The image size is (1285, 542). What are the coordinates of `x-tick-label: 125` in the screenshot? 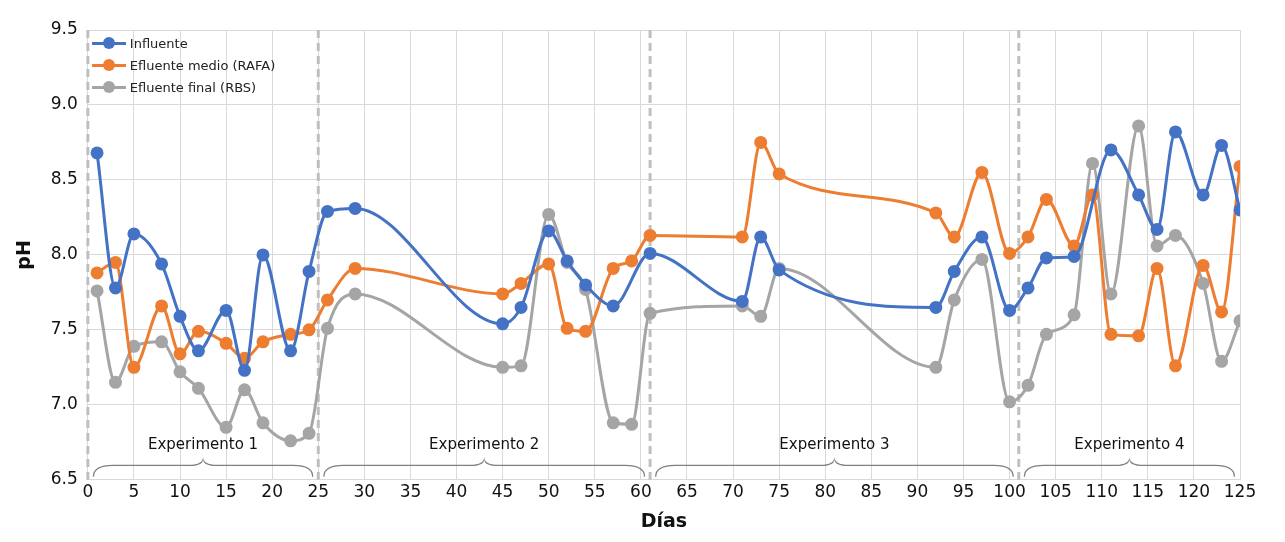 It's located at (1240, 491).